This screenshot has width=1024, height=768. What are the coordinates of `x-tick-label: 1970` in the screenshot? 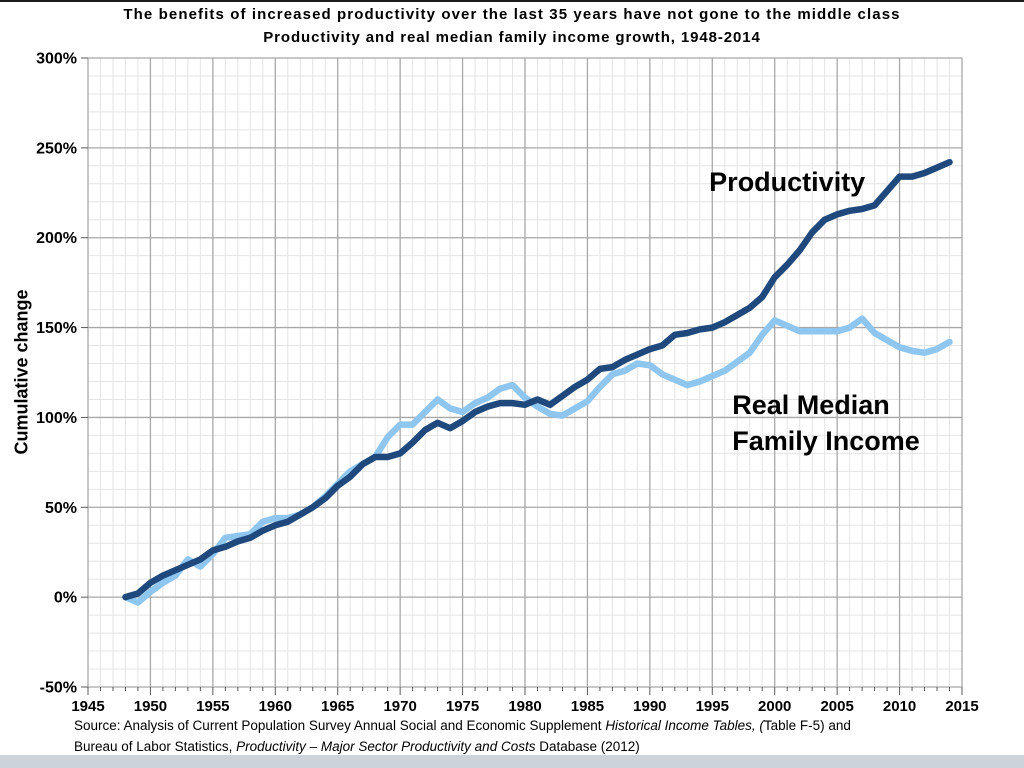 It's located at (399, 706).